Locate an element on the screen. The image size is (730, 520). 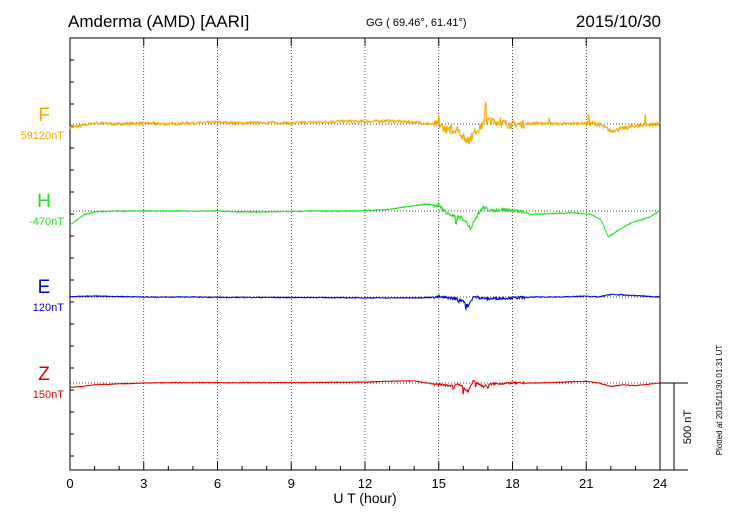
x-tick-label-6: 6 is located at coordinates (217, 483).